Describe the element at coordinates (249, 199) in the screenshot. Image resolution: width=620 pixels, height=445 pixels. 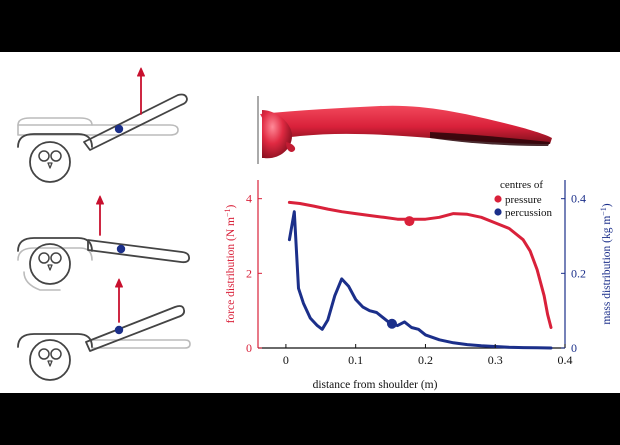
I see `left-tick-label: 4` at that location.